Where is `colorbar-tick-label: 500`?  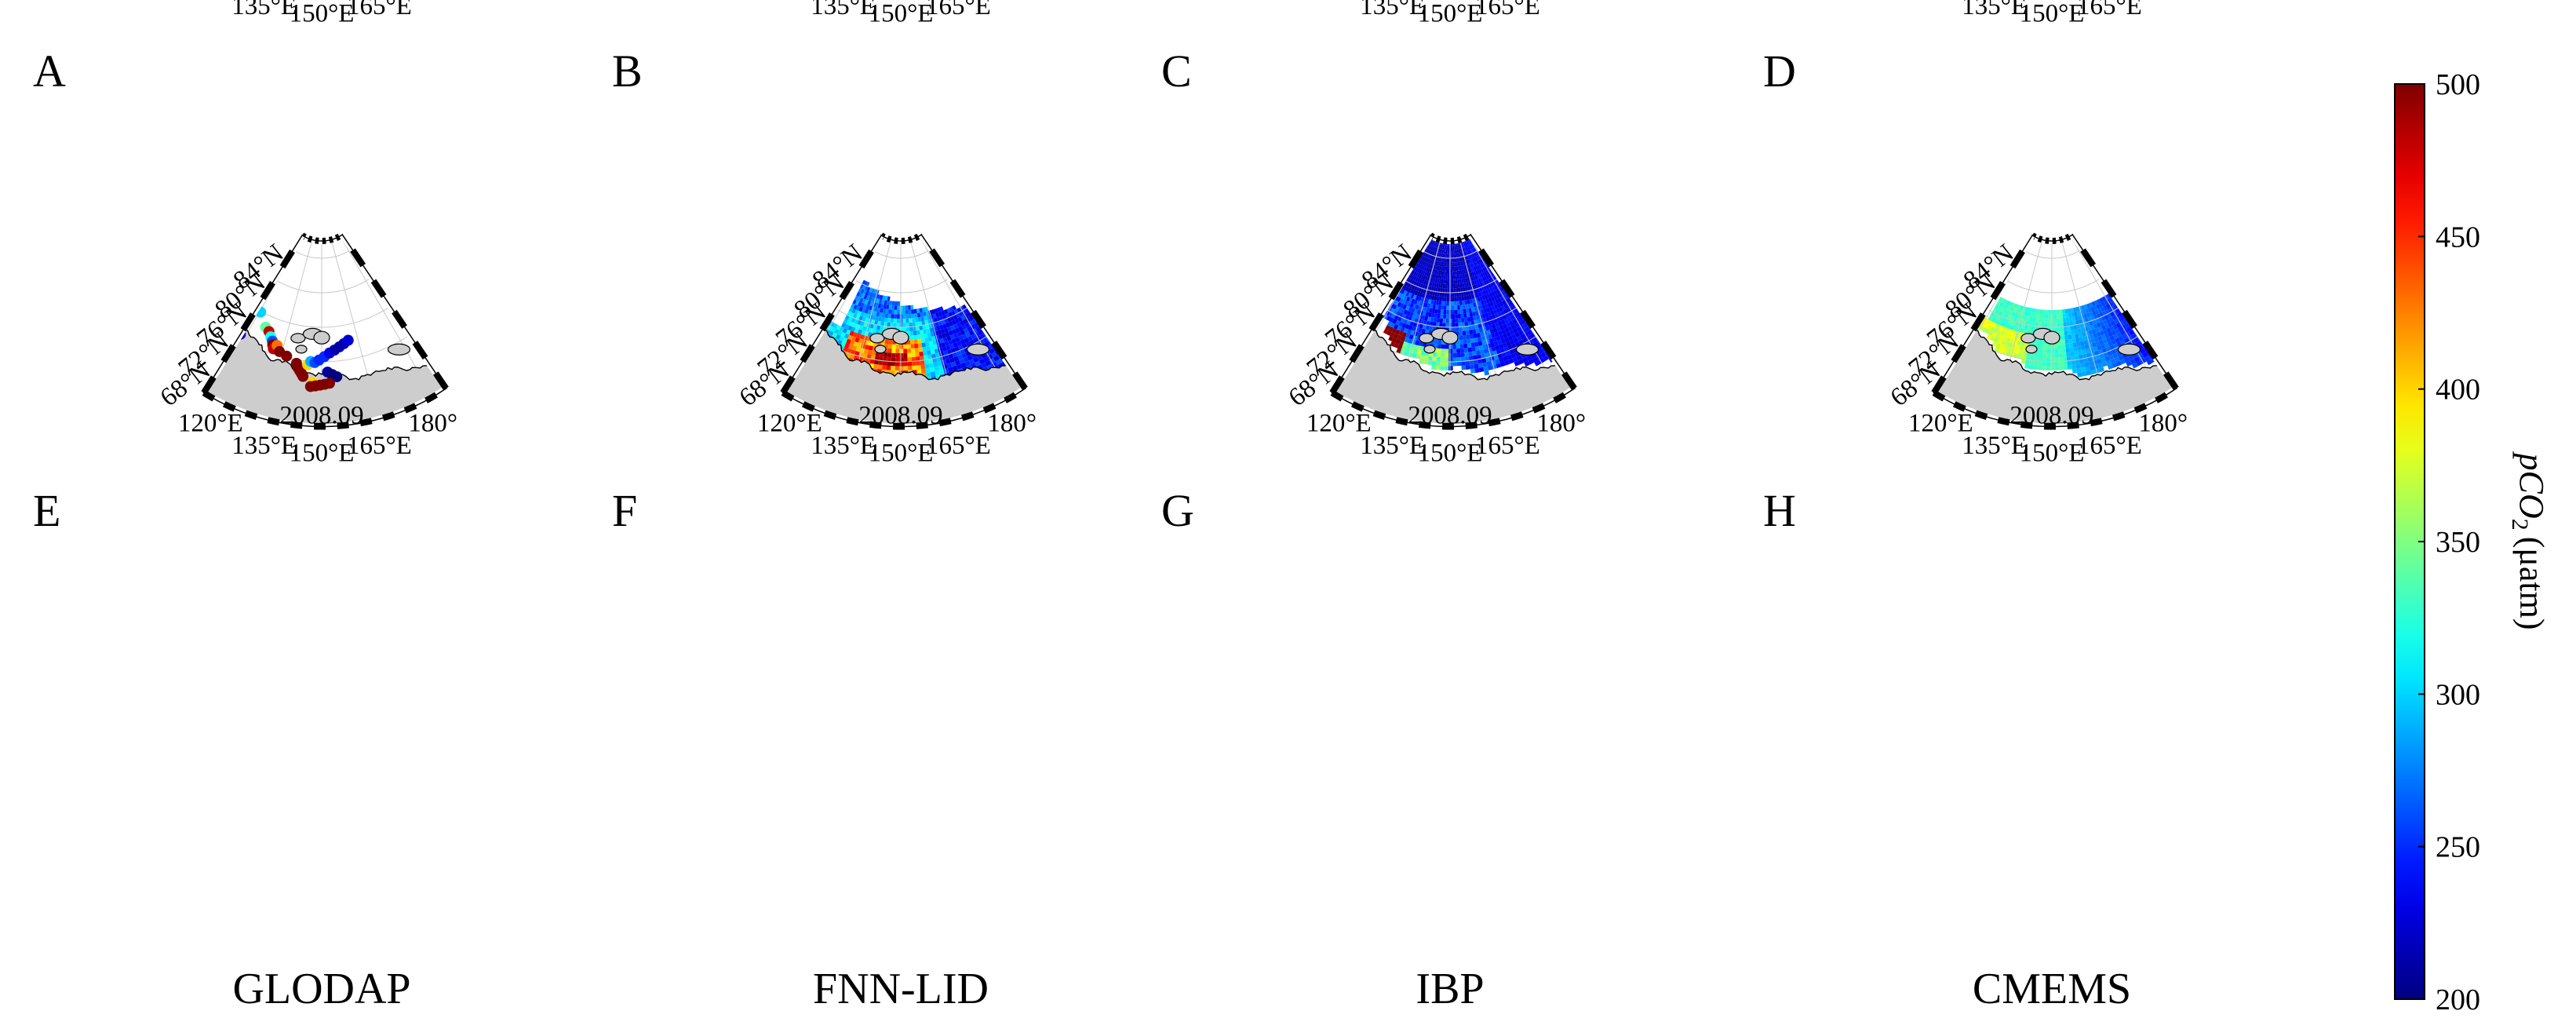
colorbar-tick-label: 500 is located at coordinates (2458, 84).